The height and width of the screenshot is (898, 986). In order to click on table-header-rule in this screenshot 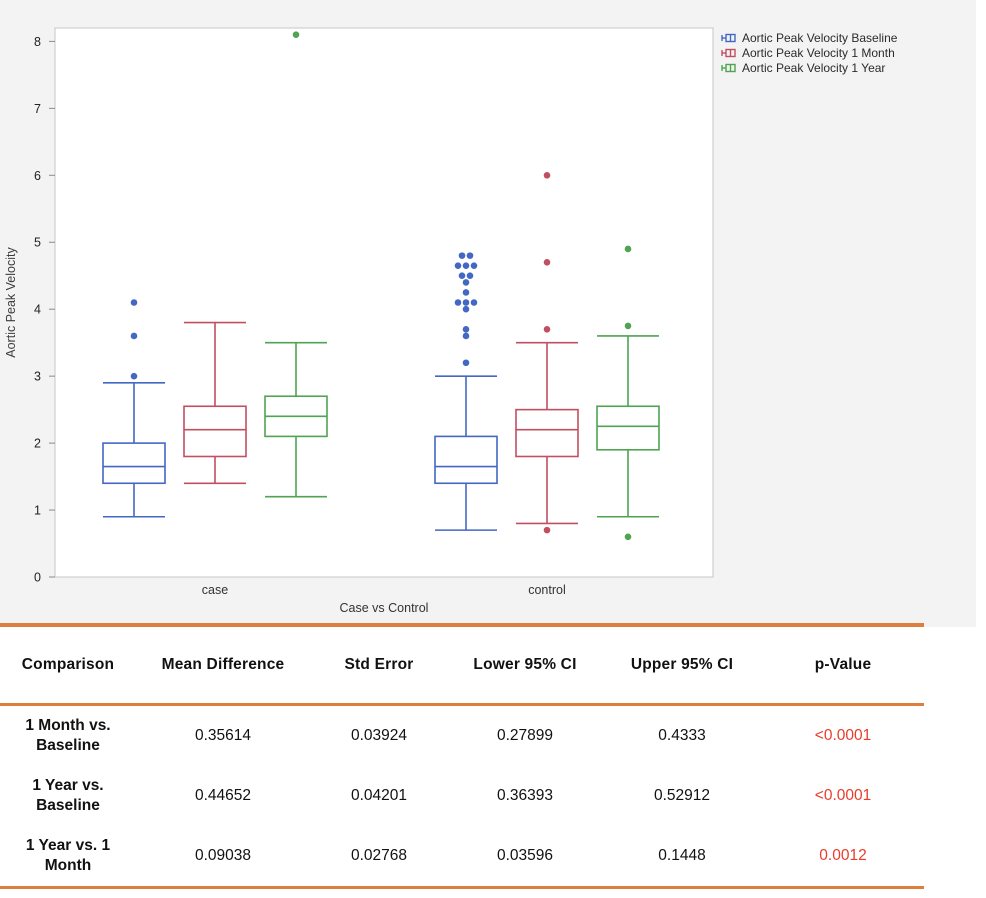, I will do `click(462, 704)`.